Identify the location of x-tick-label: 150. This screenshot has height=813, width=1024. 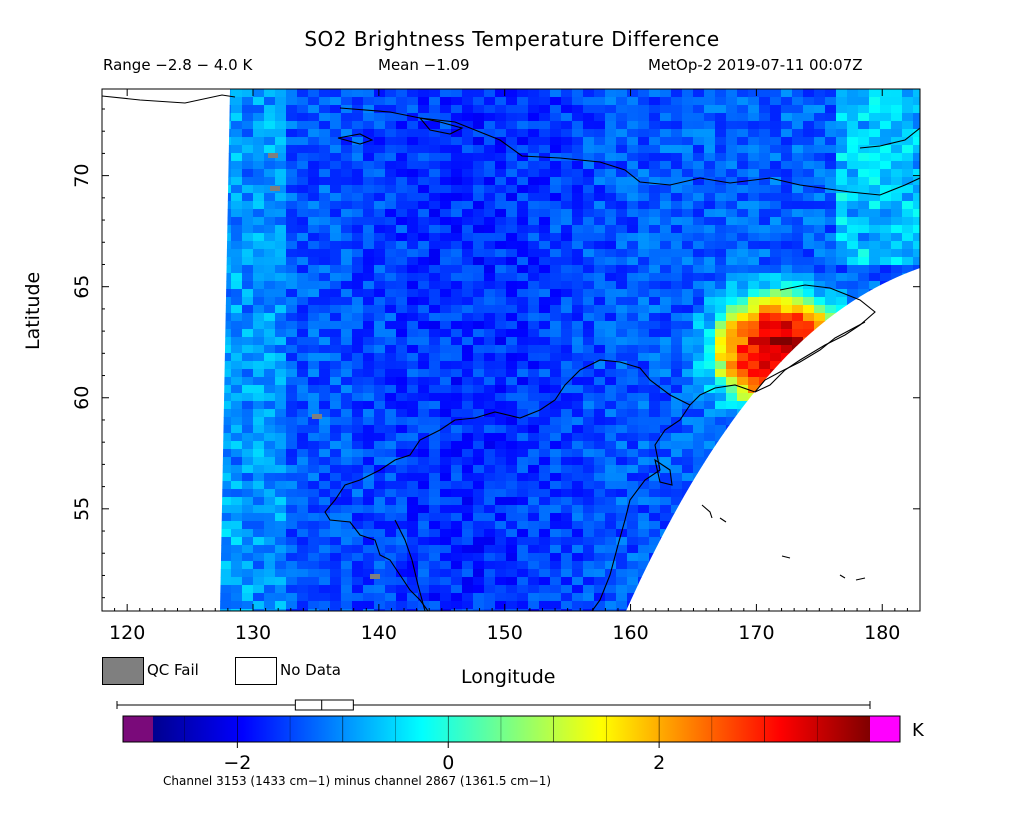
(505, 633).